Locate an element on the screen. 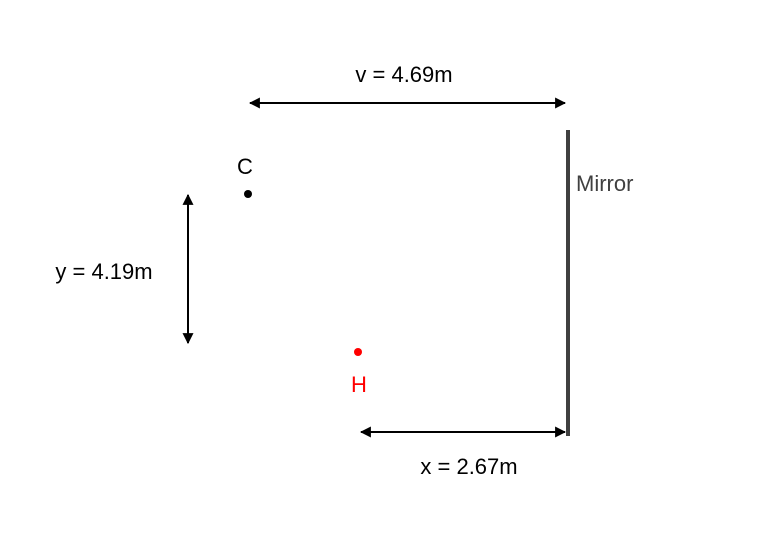 This screenshot has width=763, height=544. v-label: v = 4.69m is located at coordinates (403, 74).